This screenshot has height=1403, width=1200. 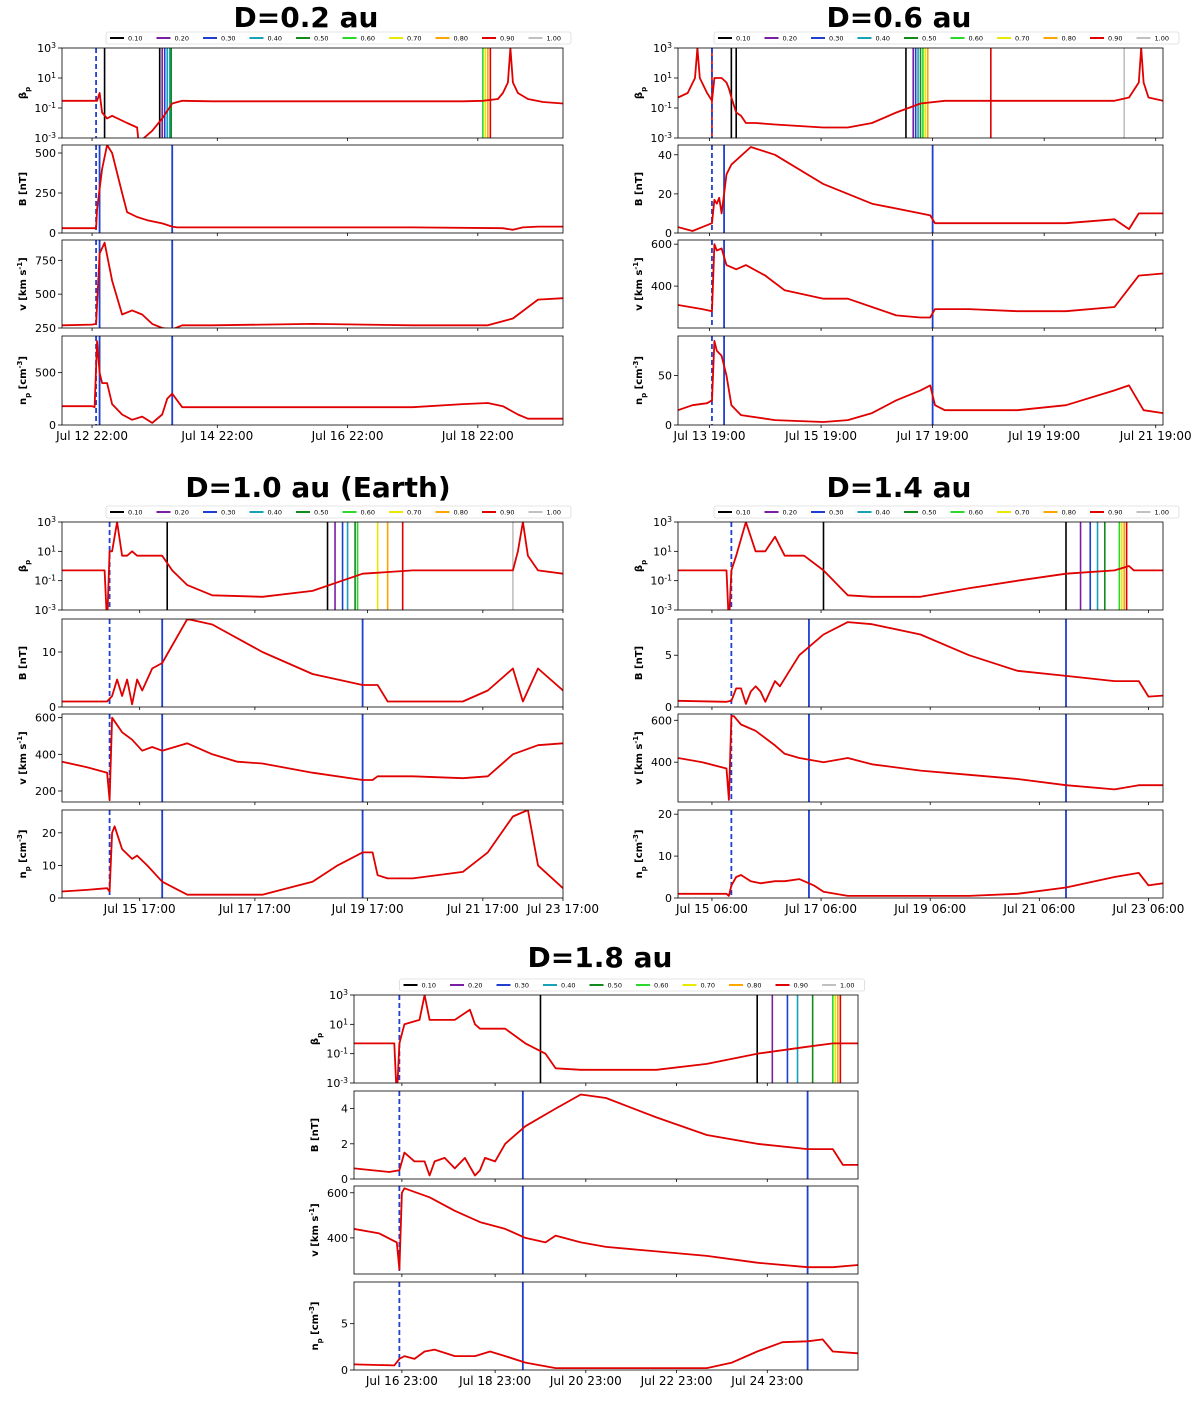 I want to click on panel-2: 0 20 40 B [nT], so click(x=899, y=192).